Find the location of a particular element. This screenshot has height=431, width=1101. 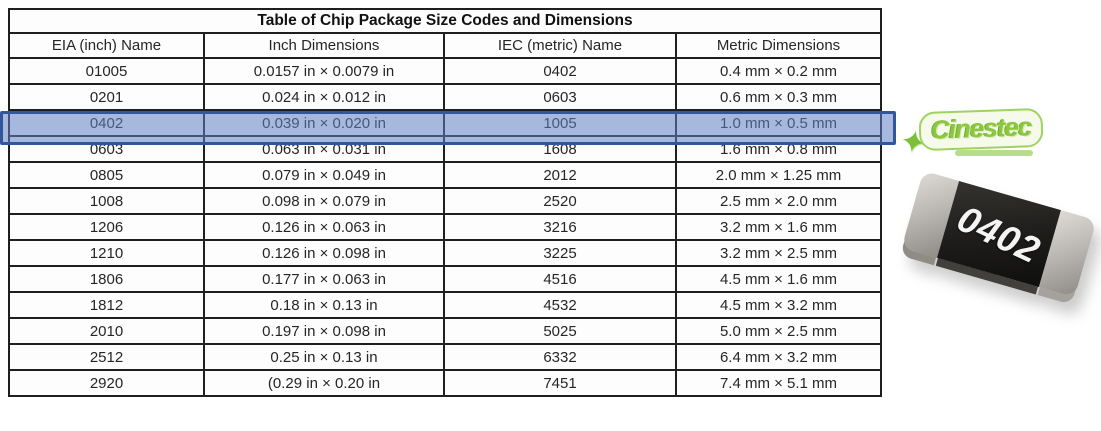

table-row: 1812 0.18 in × 0.13 in 4532 4.5 mm × 3.2 mm is located at coordinates (445, 305).